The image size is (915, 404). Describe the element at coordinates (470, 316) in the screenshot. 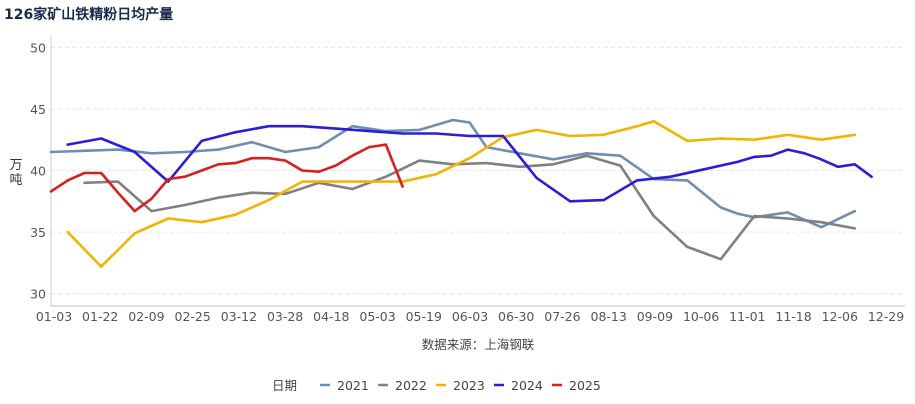

I see `x-tick-label: 06-03` at that location.